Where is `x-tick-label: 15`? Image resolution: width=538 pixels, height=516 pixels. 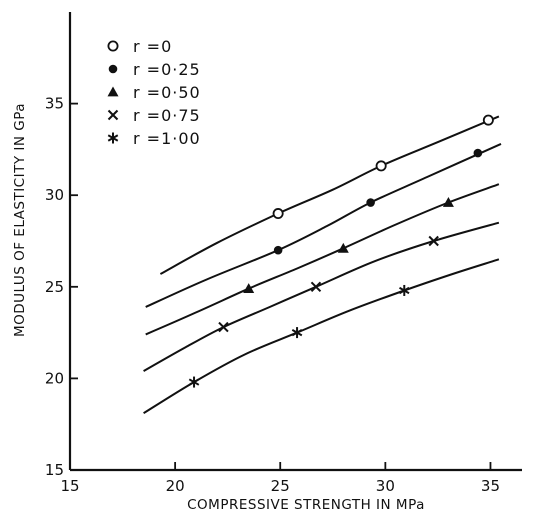 x-tick-label: 15 is located at coordinates (69, 486).